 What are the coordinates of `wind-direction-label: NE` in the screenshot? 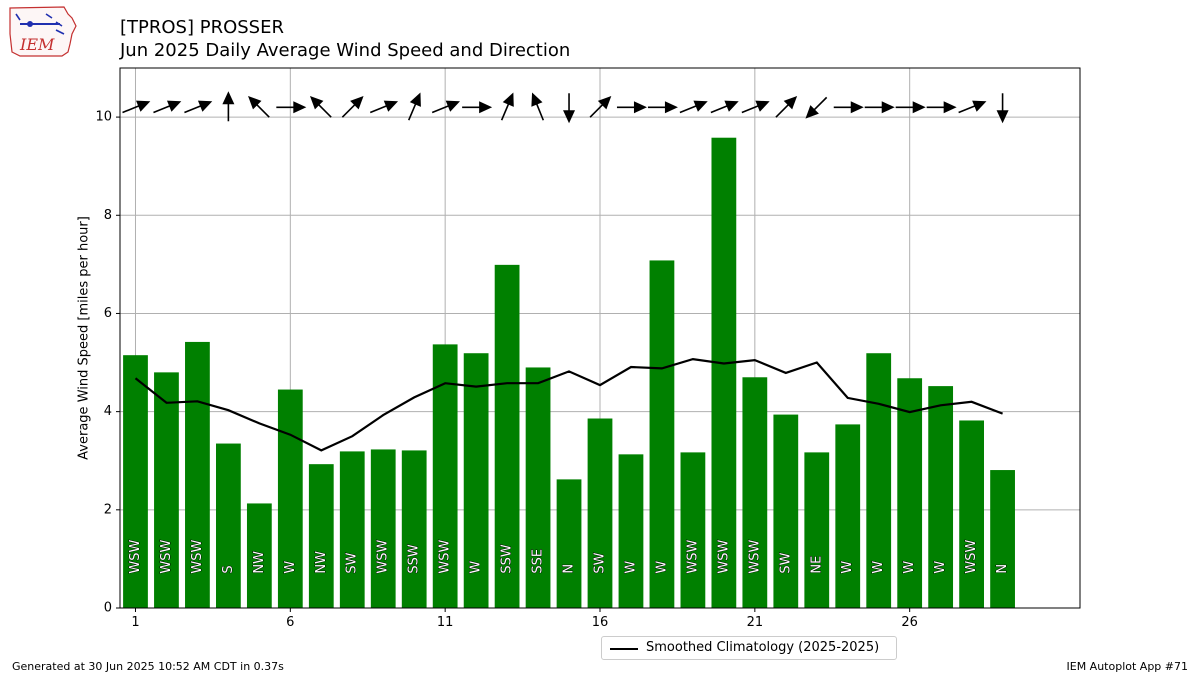 It's located at (816, 565).